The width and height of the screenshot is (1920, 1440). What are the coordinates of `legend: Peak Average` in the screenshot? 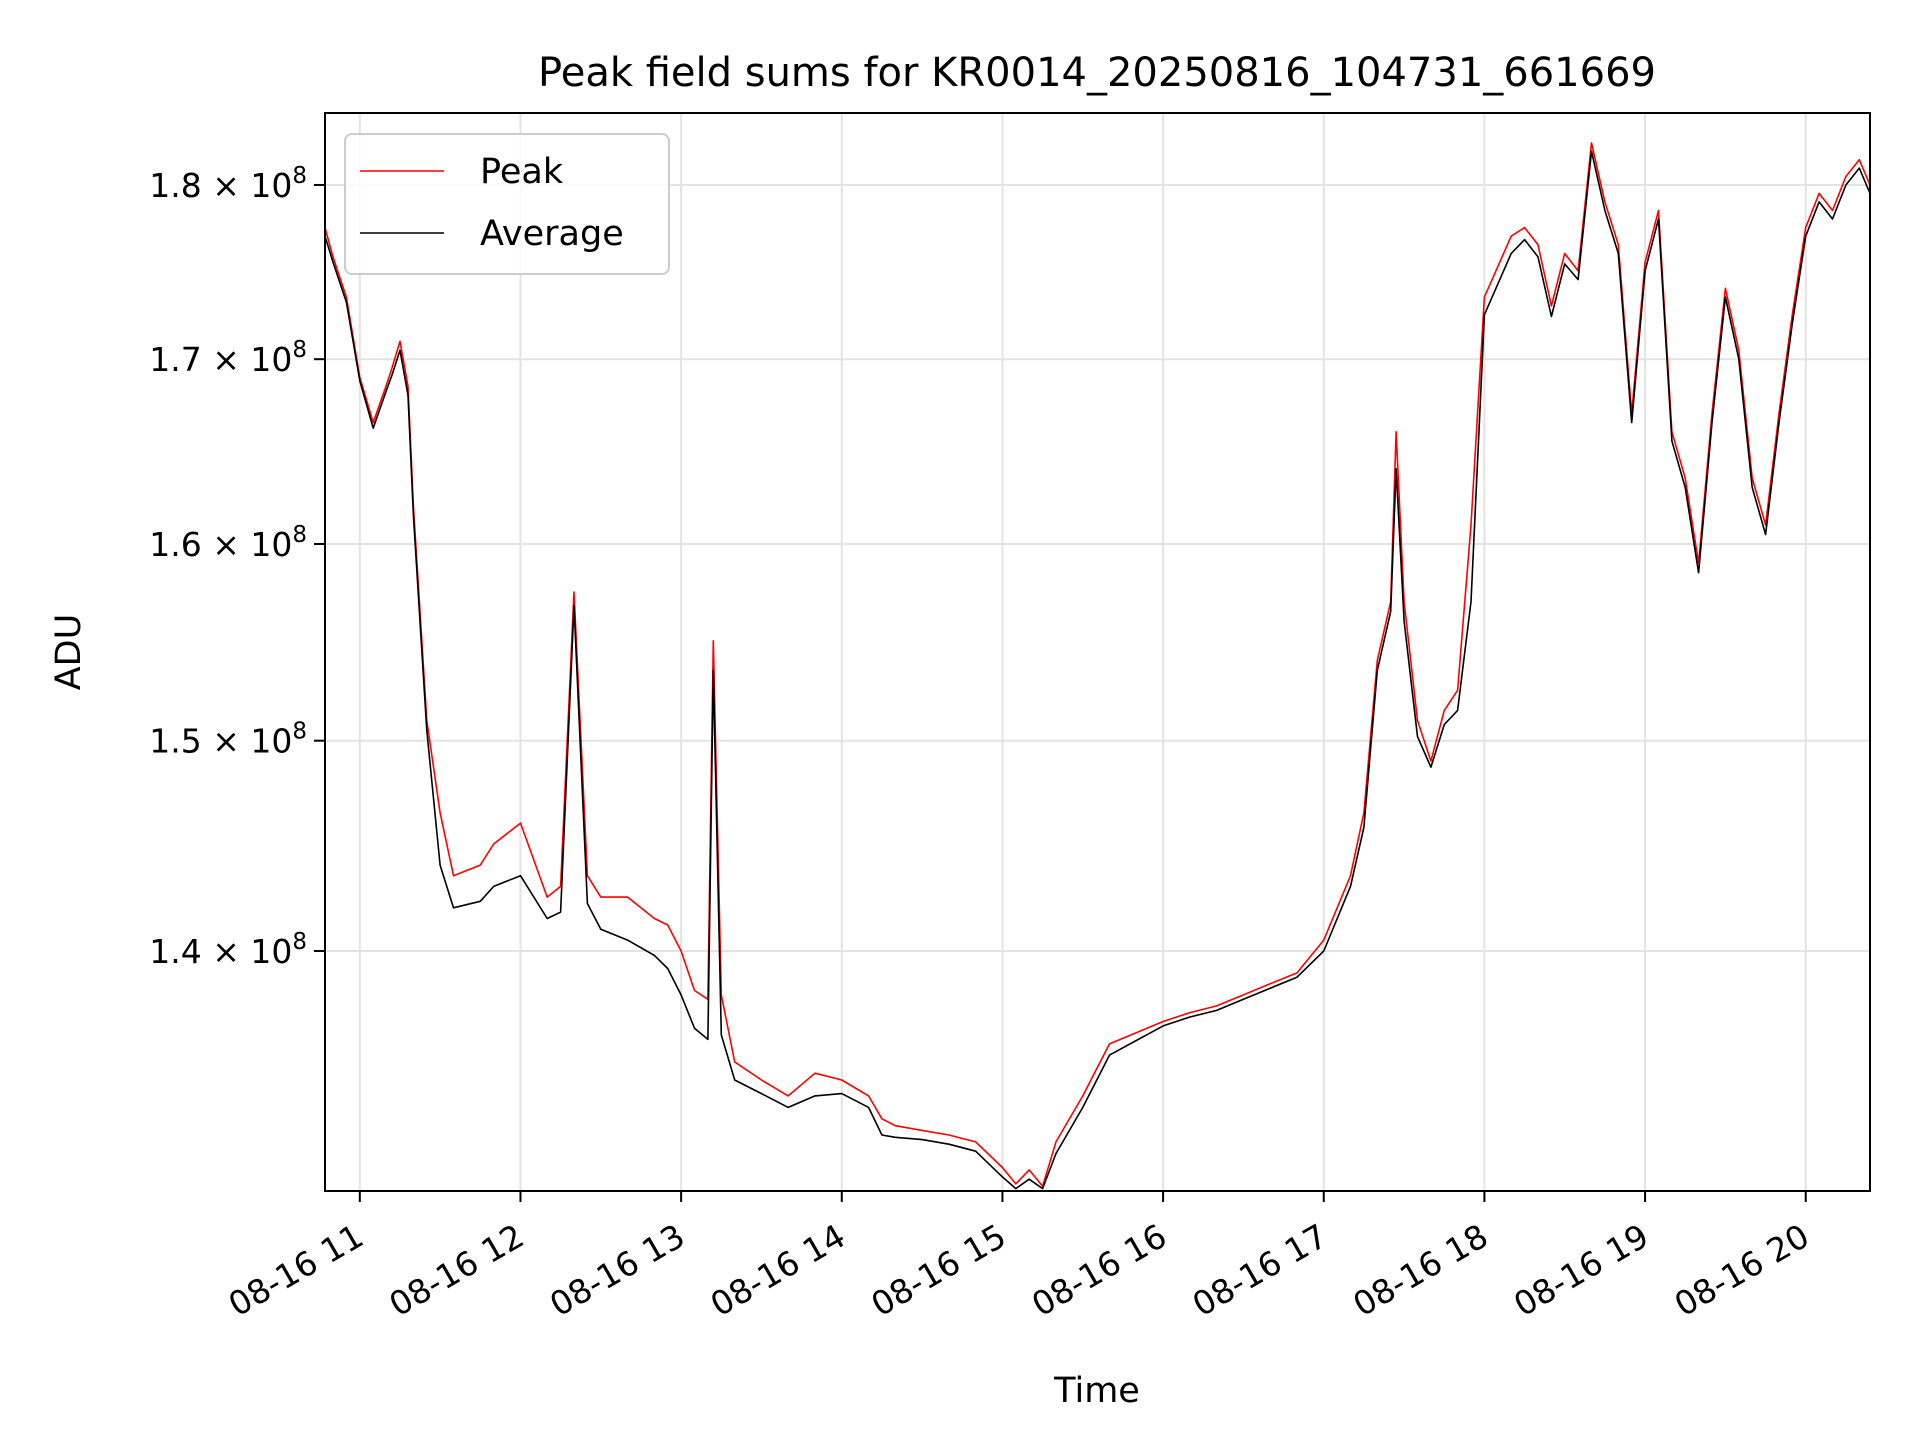 It's located at (507, 204).